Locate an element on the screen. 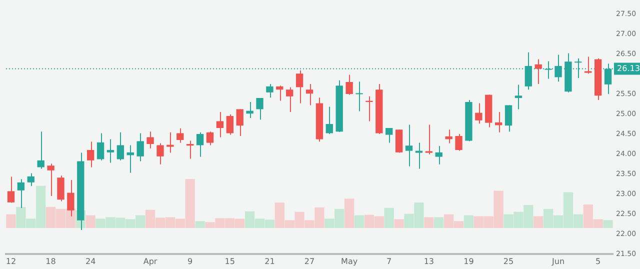 The image size is (640, 269). x-tick-label: Apr is located at coordinates (150, 261).